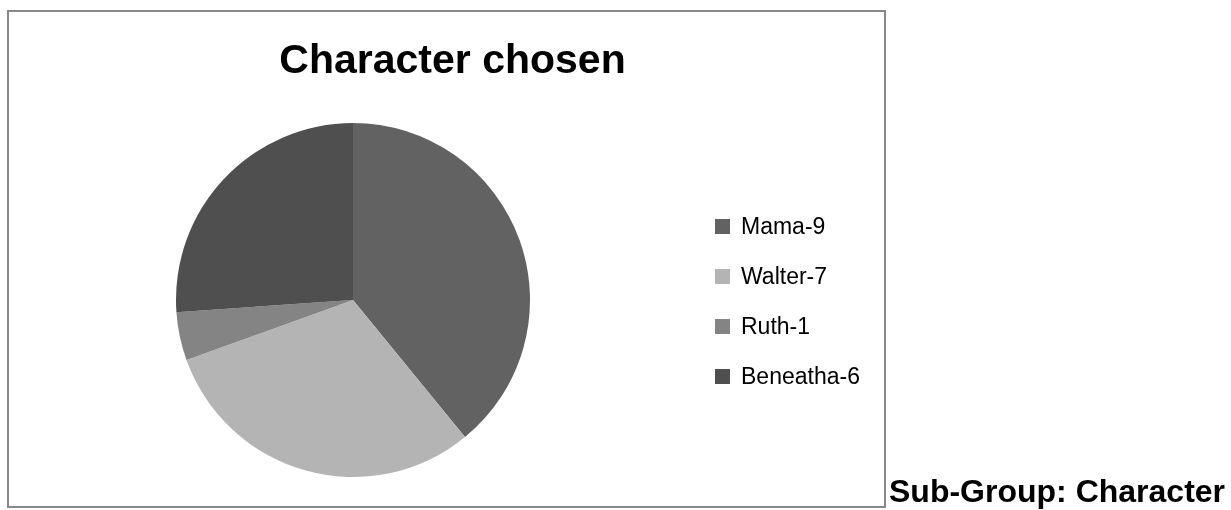 This screenshot has width=1231, height=510. What do you see at coordinates (784, 275) in the screenshot?
I see `legend-label: Walter-7` at bounding box center [784, 275].